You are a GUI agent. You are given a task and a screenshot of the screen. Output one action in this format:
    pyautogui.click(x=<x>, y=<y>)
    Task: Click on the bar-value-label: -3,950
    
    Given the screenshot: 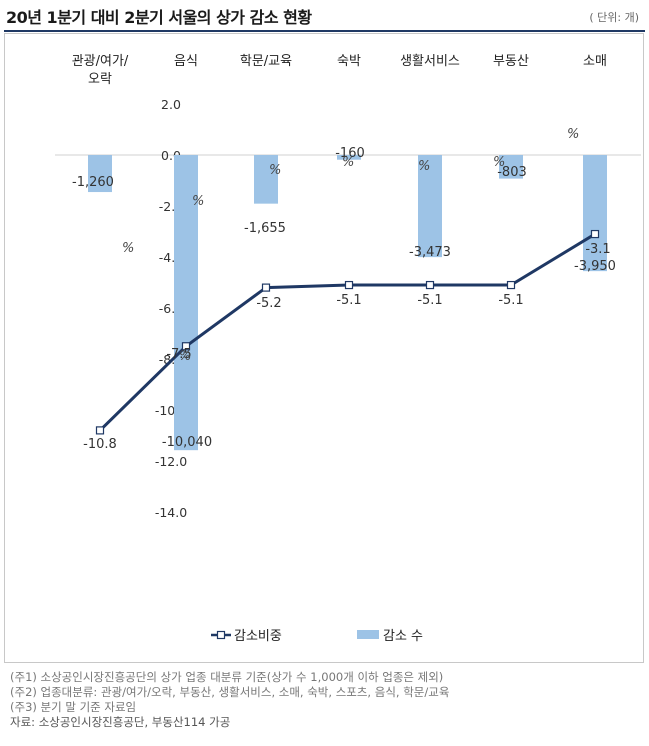 What is the action you would take?
    pyautogui.click(x=595, y=266)
    